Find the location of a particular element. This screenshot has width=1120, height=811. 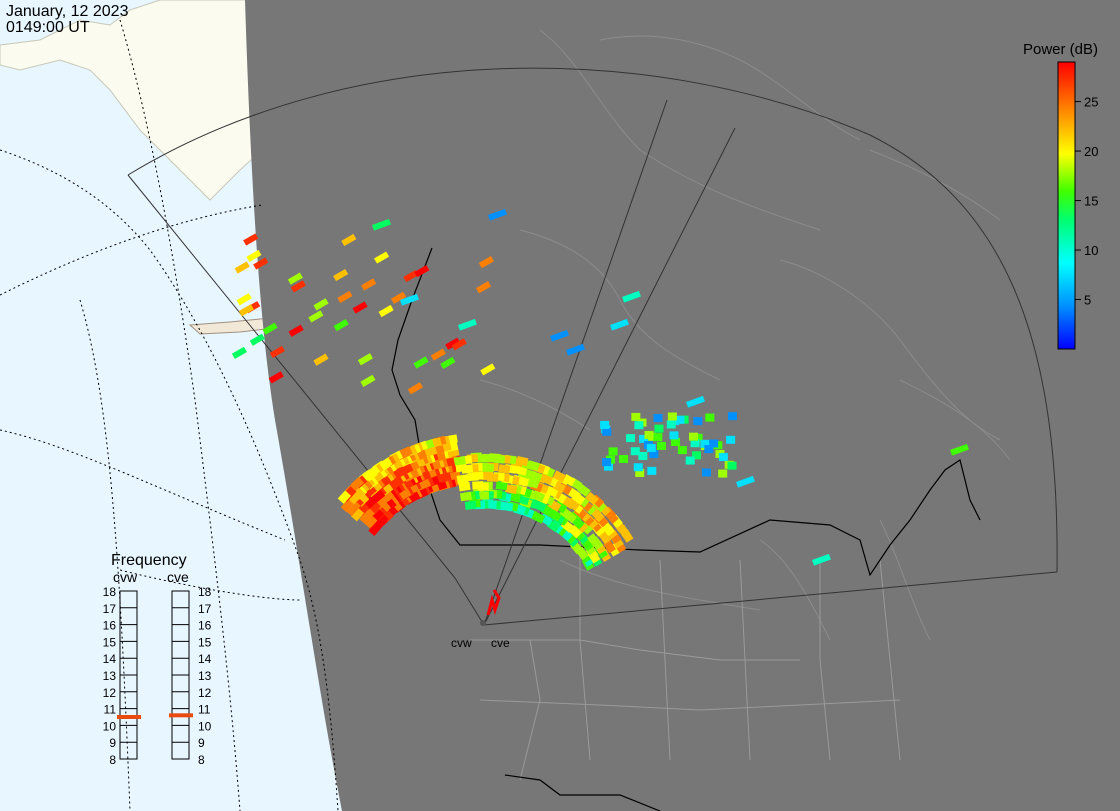

radar-site-marker is located at coordinates (483, 623).